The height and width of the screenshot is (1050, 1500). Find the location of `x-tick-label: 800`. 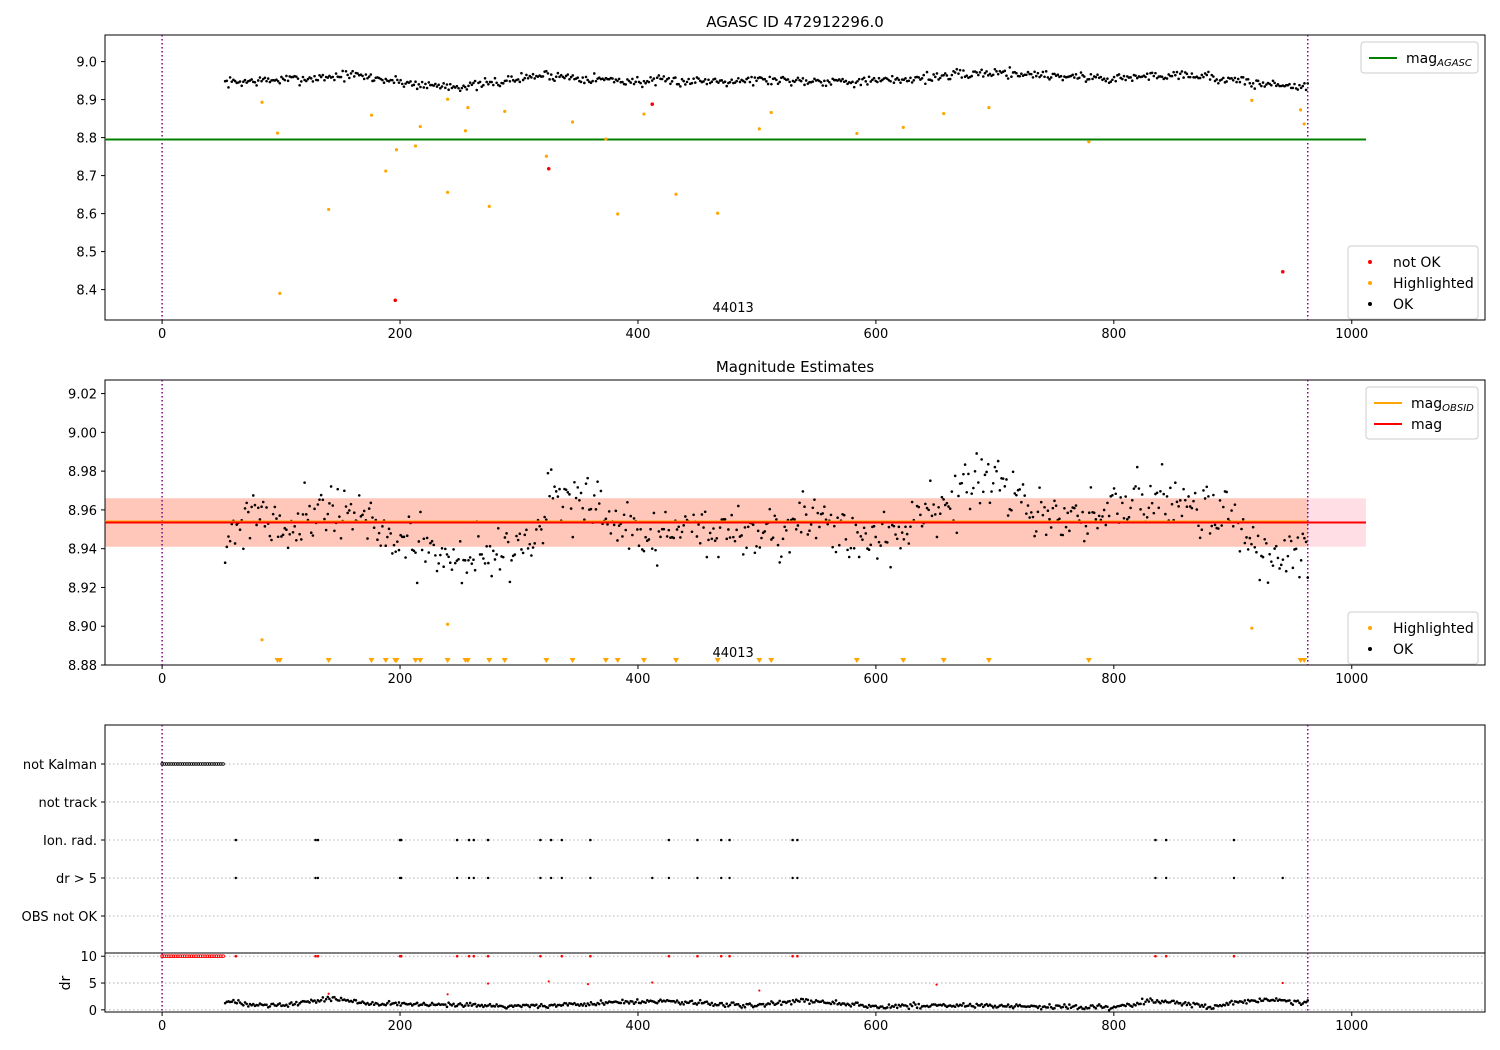

x-tick-label: 800 is located at coordinates (1113, 1026).